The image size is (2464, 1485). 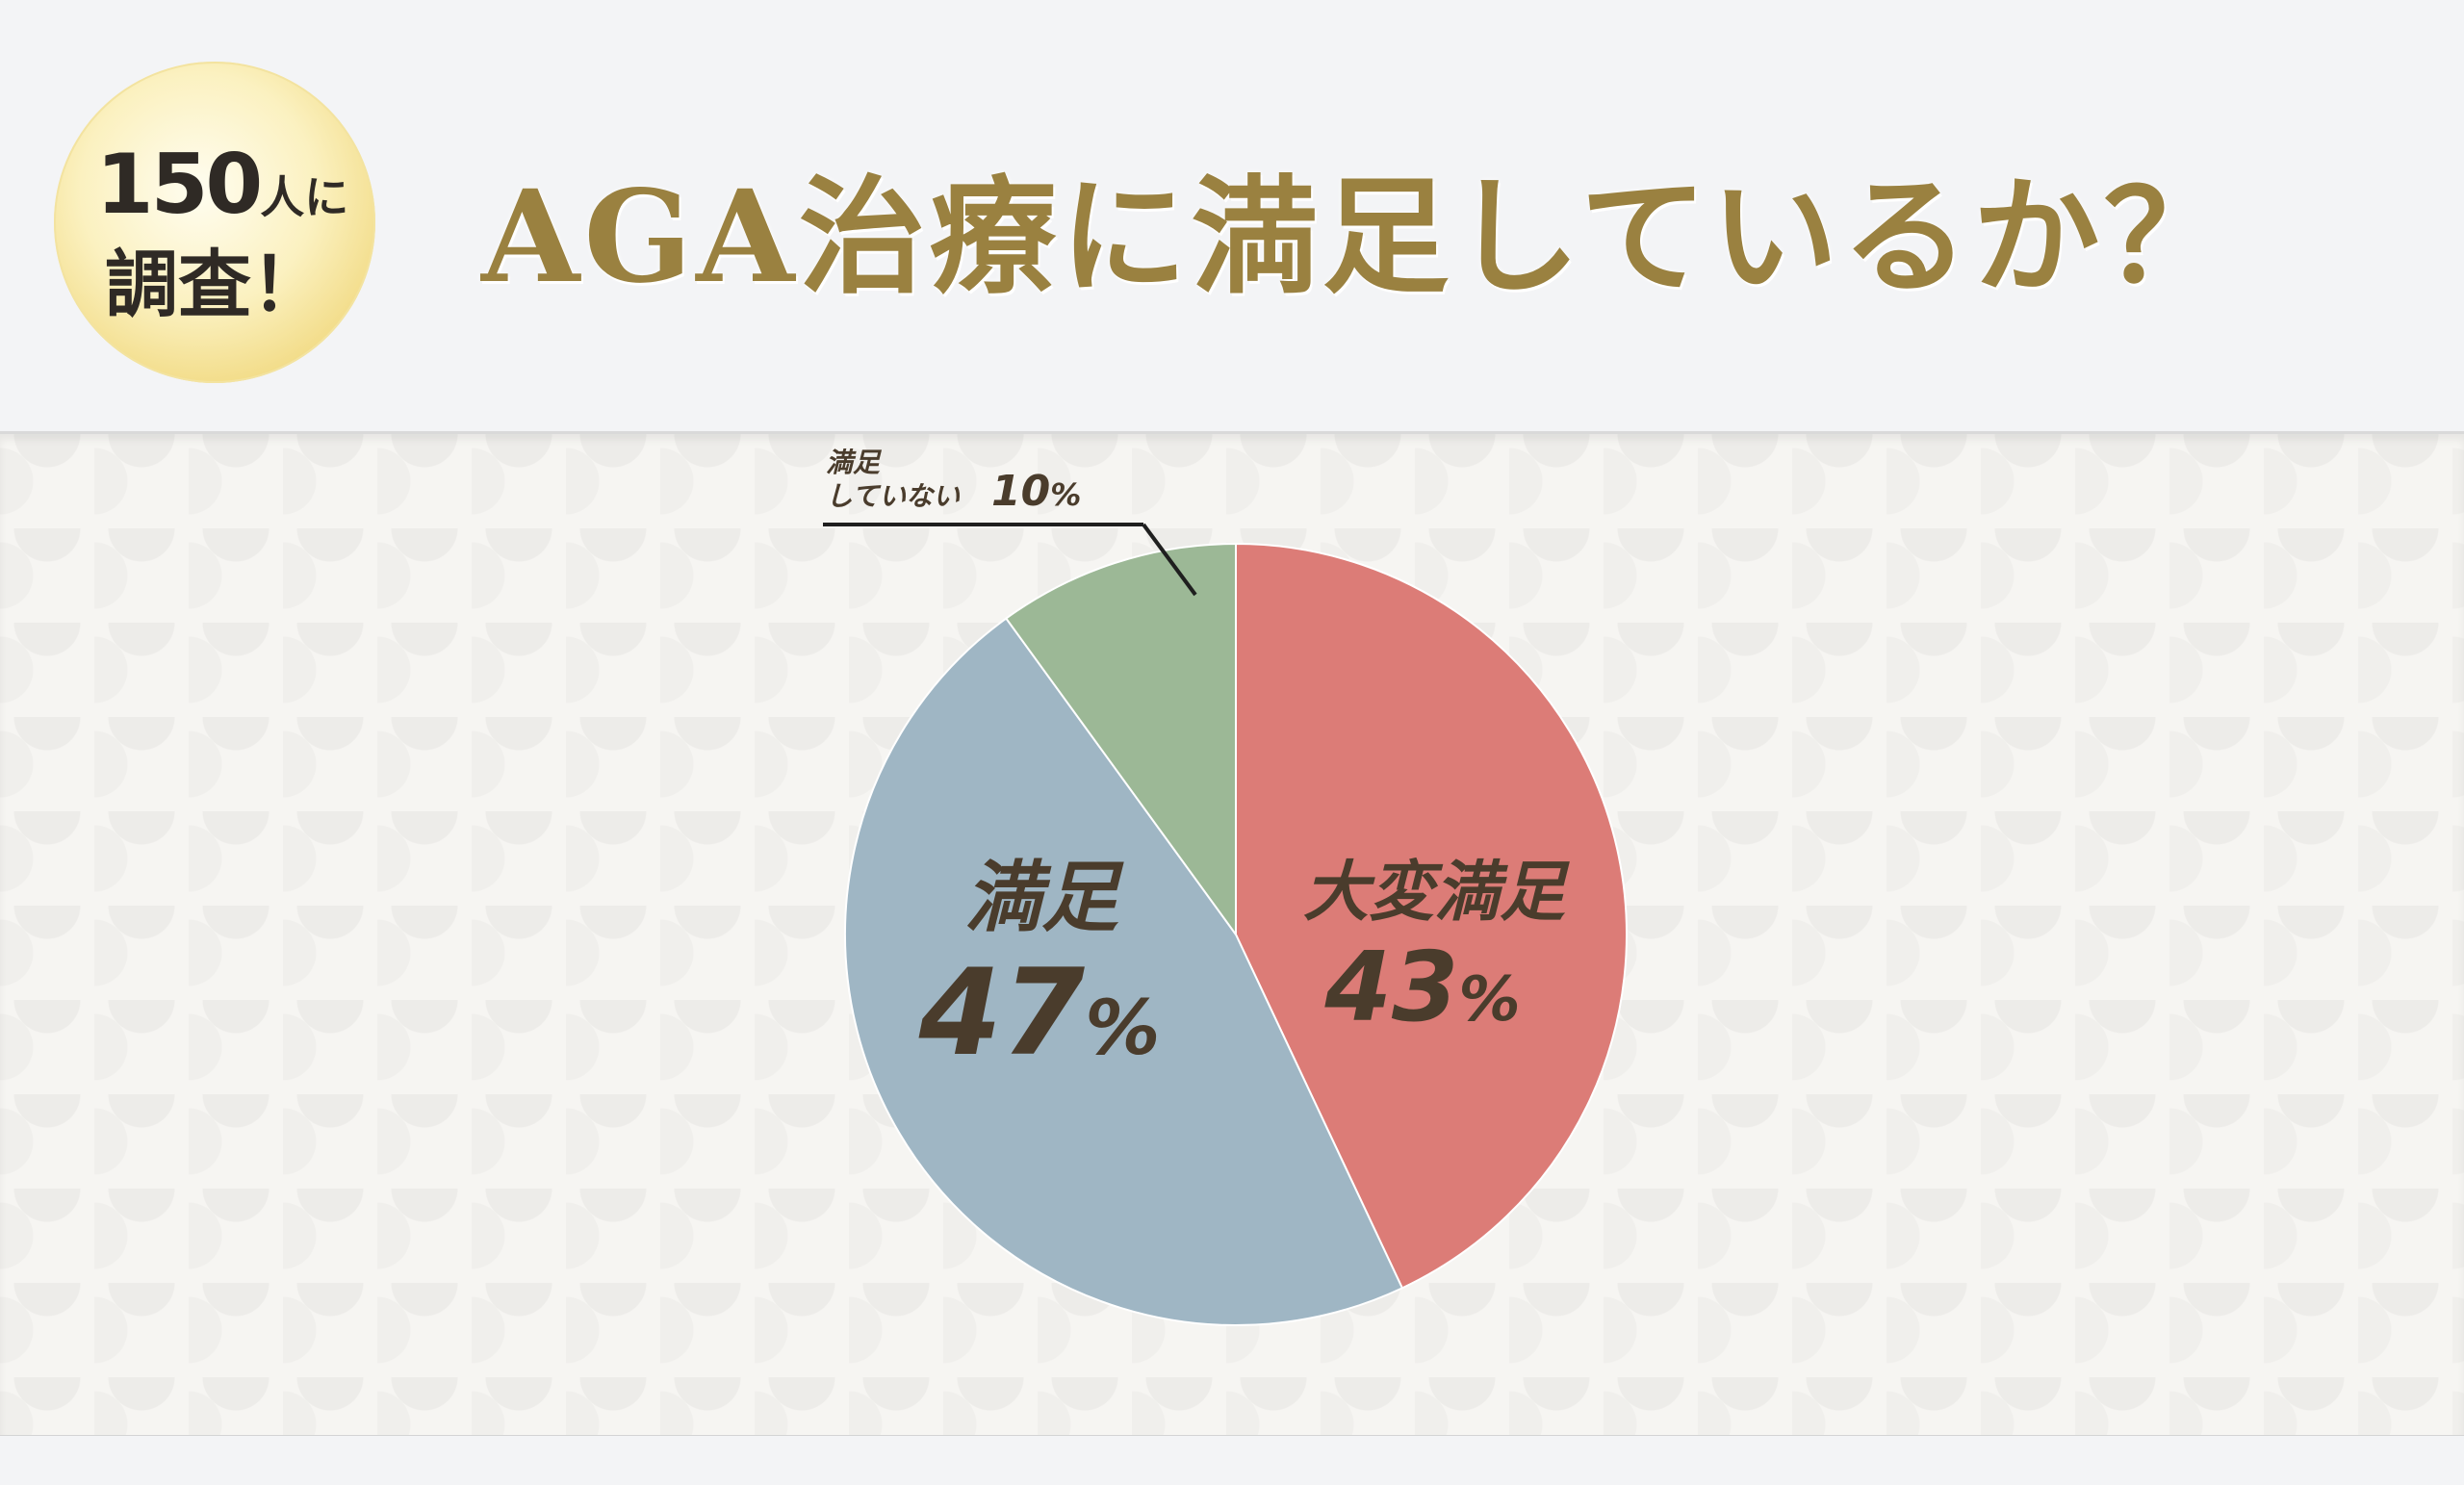 I want to click on survey-badge: 150人に 調査！, so click(x=214, y=222).